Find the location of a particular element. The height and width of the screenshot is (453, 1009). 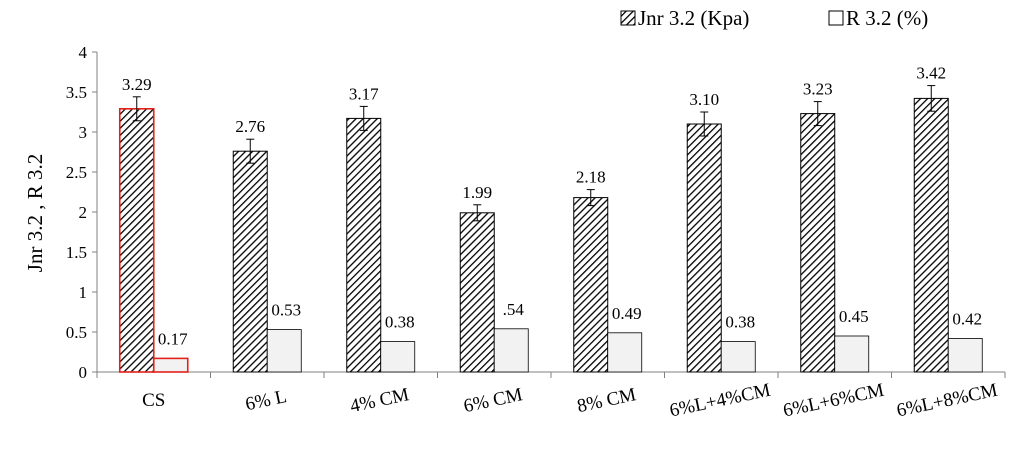

data-label-jnr: 3.29 is located at coordinates (137, 84).